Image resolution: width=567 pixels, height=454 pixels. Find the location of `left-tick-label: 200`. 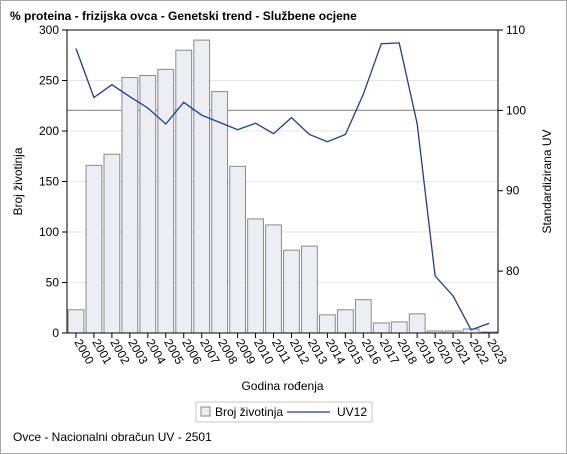

left-tick-label: 200 is located at coordinates (49, 131).